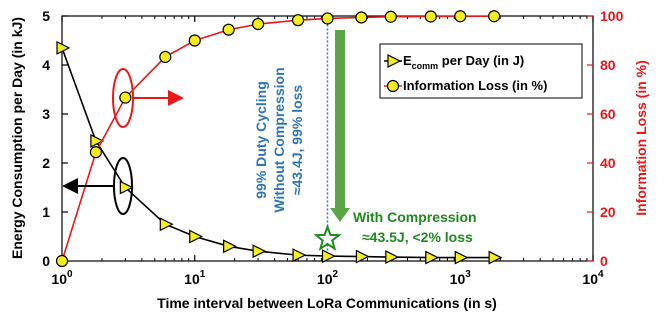 Image resolution: width=668 pixels, height=322 pixels. I want to click on legend-item-info-loss: Information Loss (in %), so click(465, 85).